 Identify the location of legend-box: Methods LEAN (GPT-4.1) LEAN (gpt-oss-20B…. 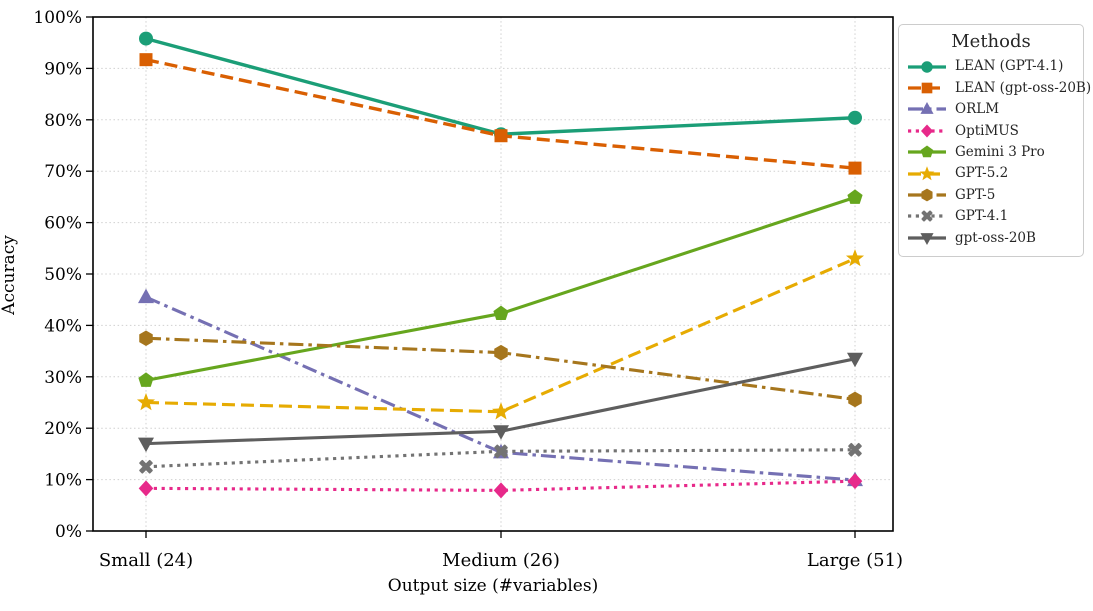
(994, 140).